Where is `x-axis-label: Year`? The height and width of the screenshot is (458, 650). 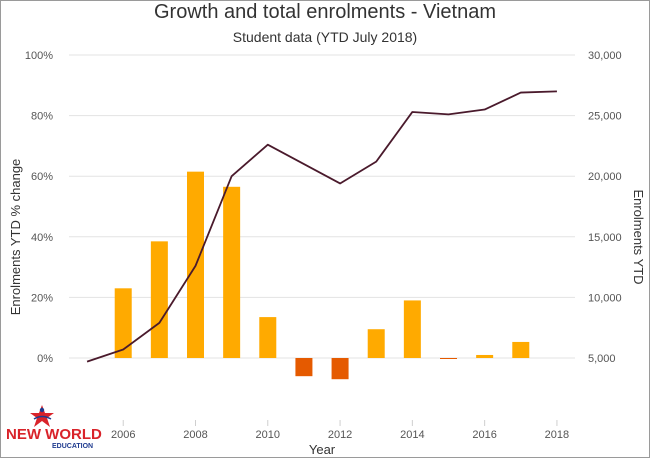 x-axis-label: Year is located at coordinates (322, 449).